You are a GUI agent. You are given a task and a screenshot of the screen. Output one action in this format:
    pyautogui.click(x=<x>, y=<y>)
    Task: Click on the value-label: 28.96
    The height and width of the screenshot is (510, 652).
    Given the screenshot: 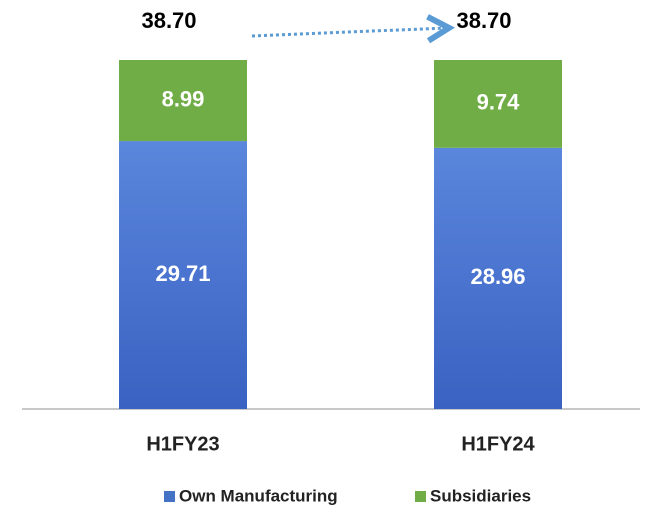 What is the action you would take?
    pyautogui.click(x=497, y=276)
    